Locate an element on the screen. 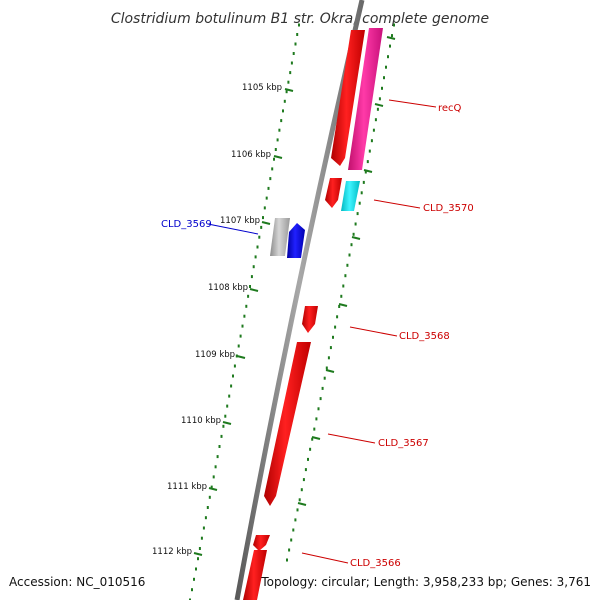 The image size is (600, 600). gene-label-cld3568: CLD_3568 is located at coordinates (424, 336).